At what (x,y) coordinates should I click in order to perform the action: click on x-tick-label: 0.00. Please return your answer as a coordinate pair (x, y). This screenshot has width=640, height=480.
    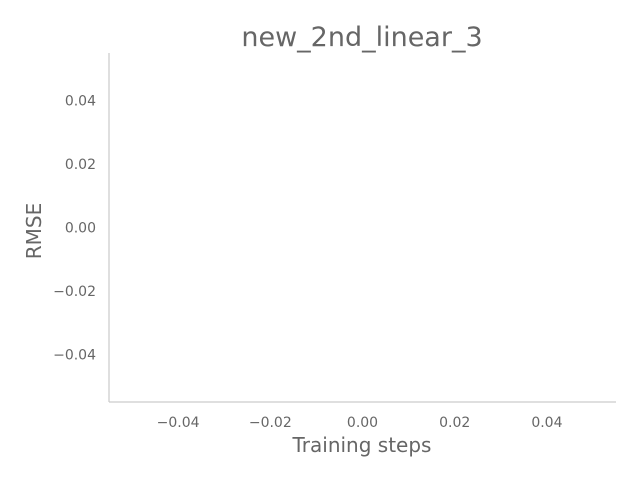
    Looking at the image, I should click on (362, 423).